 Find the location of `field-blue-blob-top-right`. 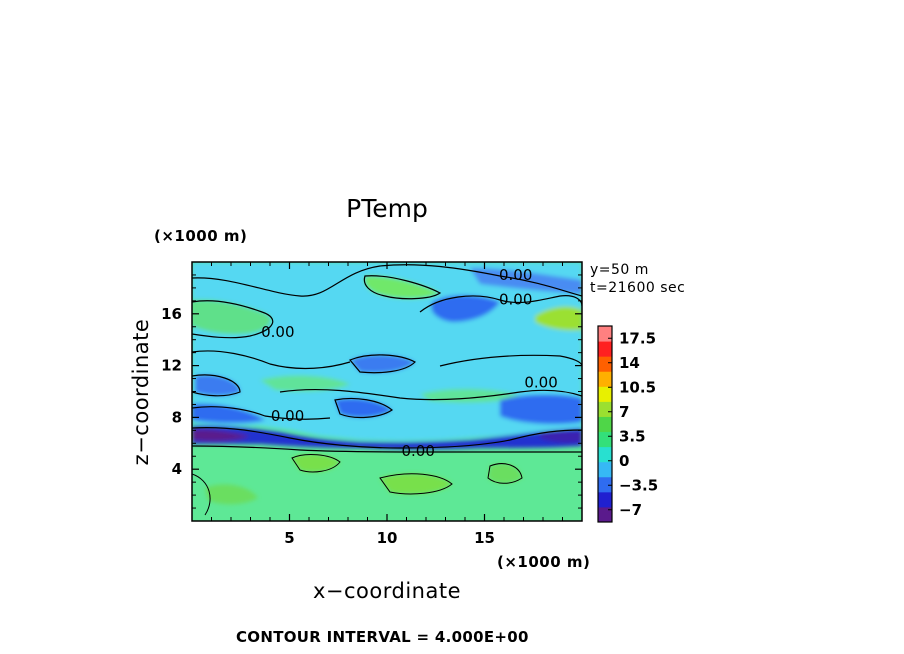

field-blue-blob-top-right is located at coordinates (465, 308).